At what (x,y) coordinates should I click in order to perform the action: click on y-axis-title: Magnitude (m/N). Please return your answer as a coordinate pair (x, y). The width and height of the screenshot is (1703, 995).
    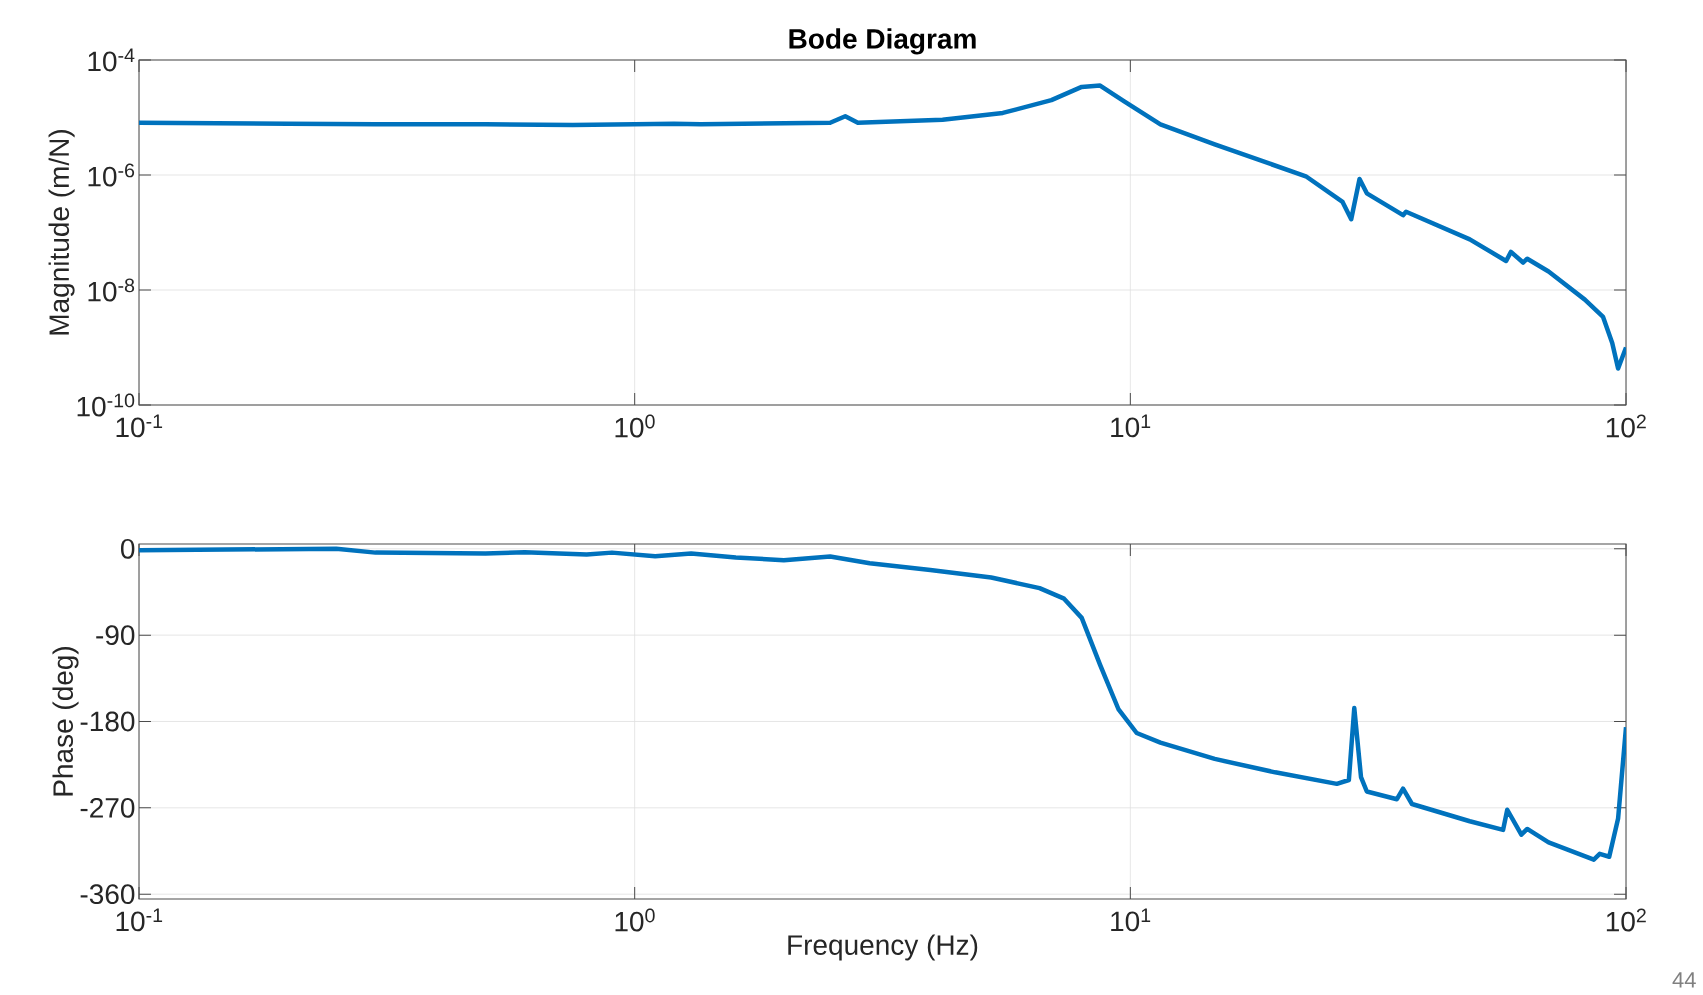
    Looking at the image, I should click on (61, 232).